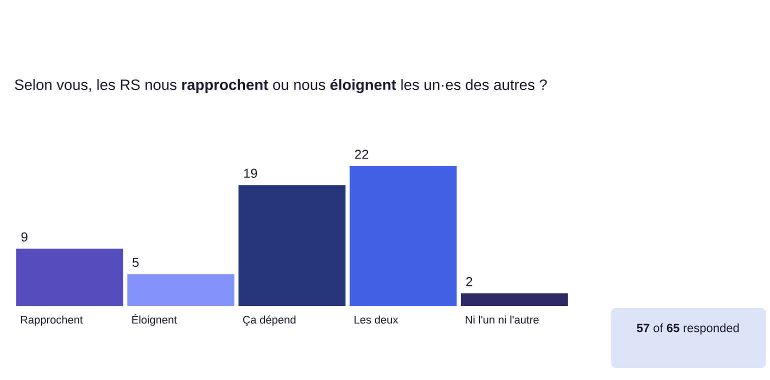 The height and width of the screenshot is (380, 770). I want to click on x-tick-label: Les deux, so click(376, 320).